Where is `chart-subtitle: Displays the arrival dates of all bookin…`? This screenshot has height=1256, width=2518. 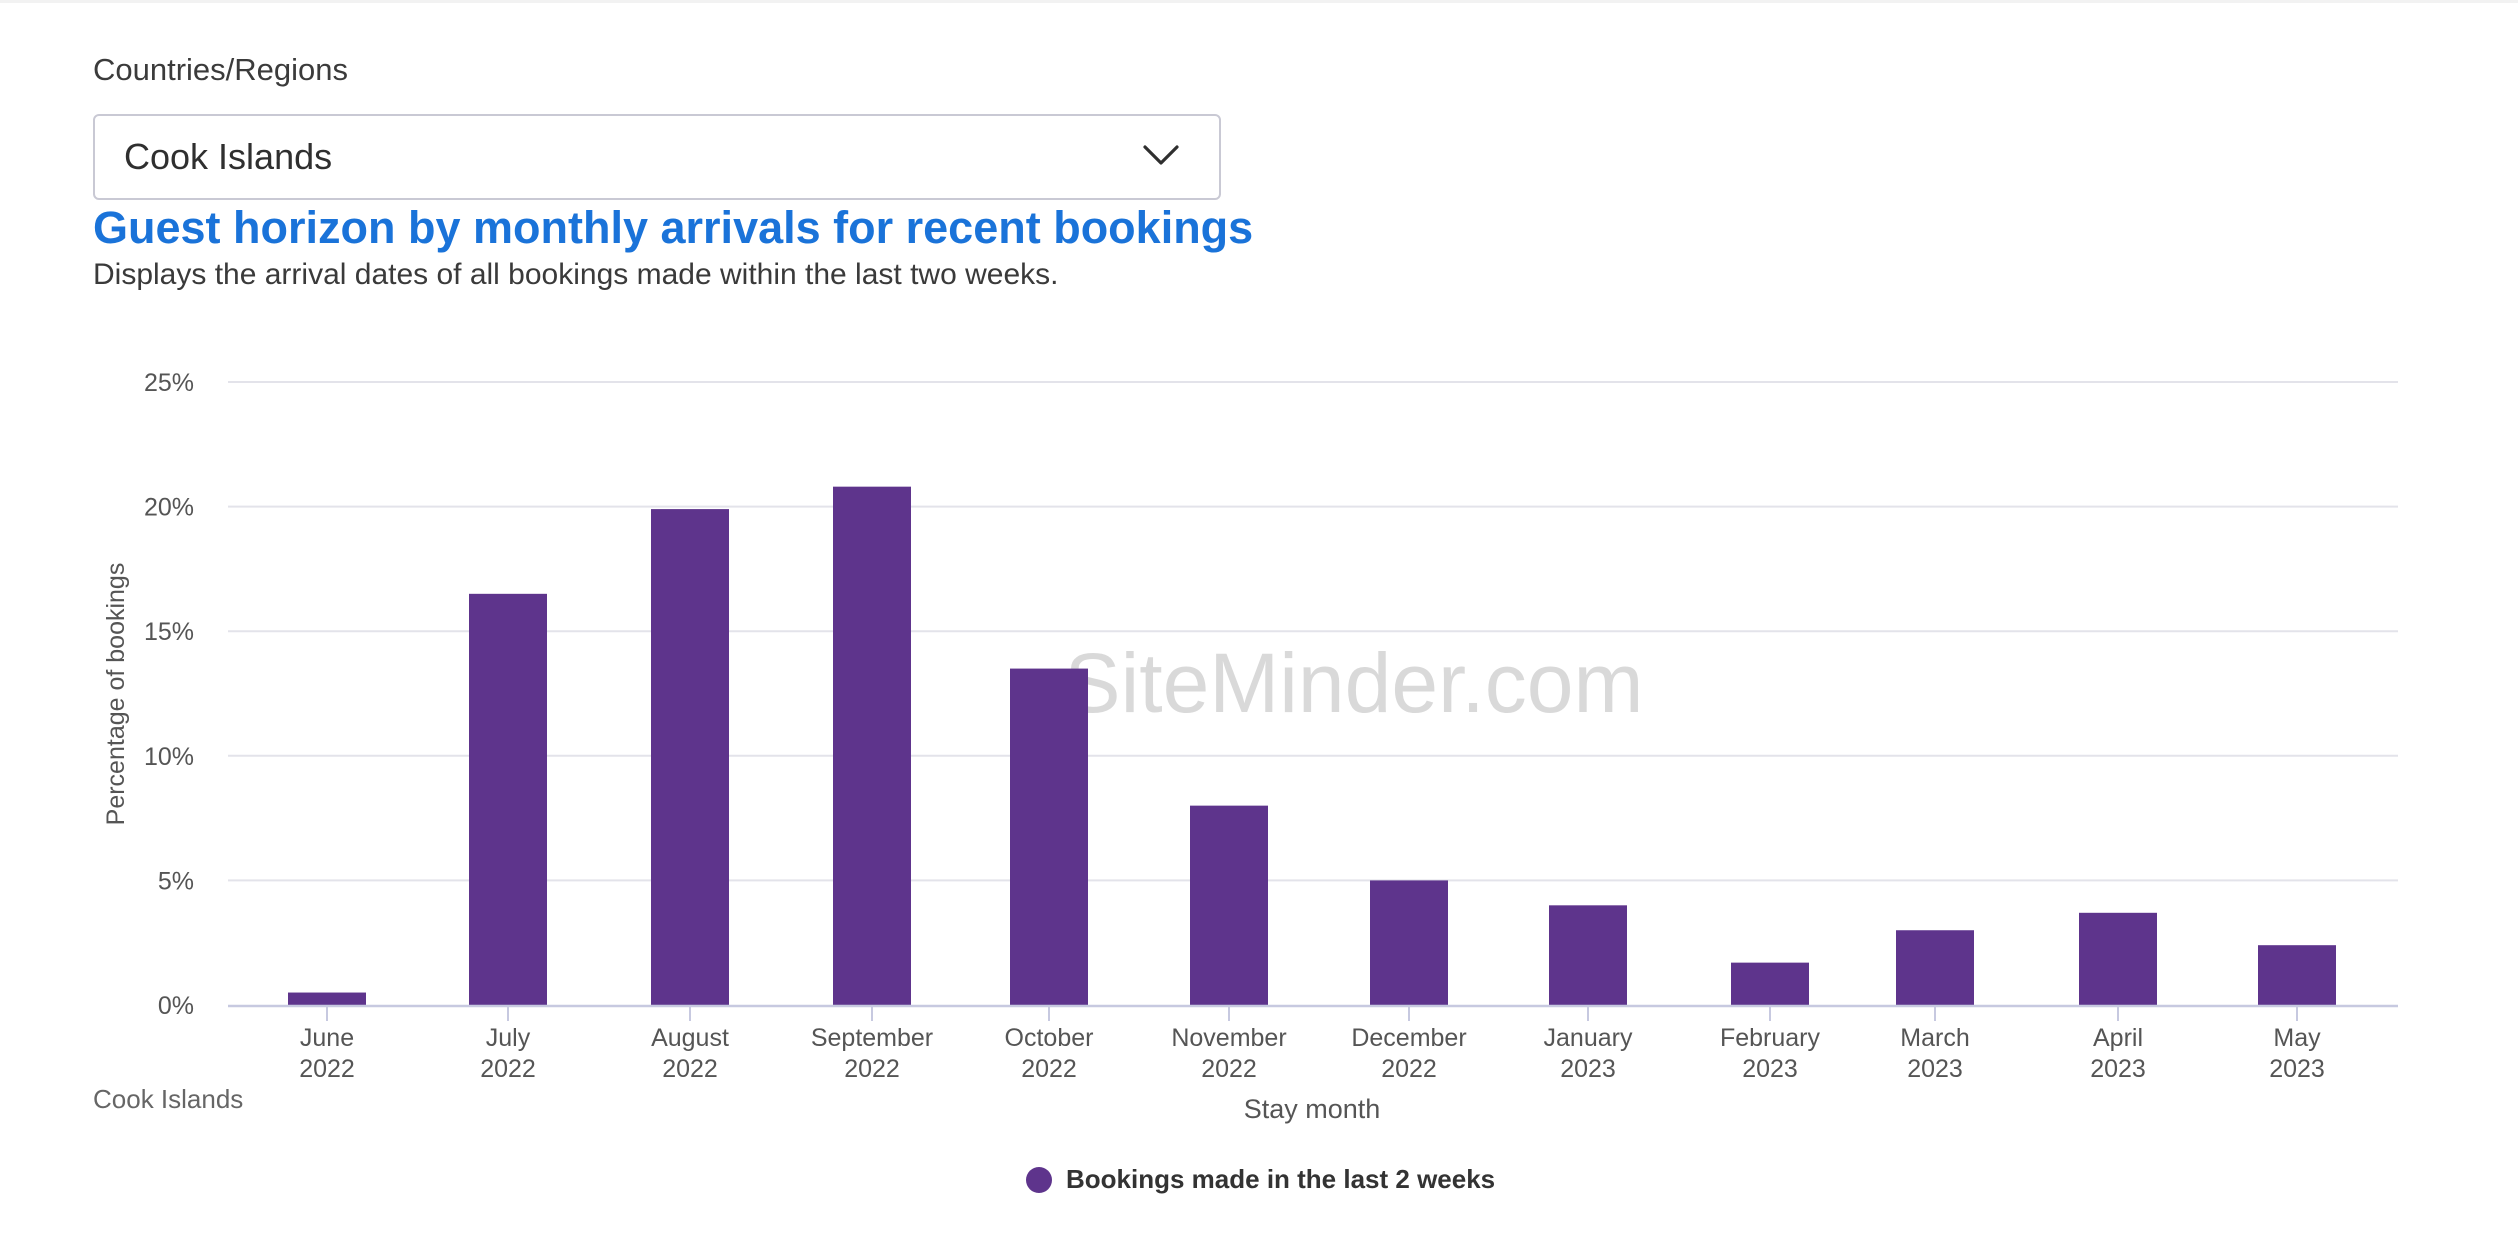
chart-subtitle: Displays the arrival dates of all bookin… is located at coordinates (576, 274).